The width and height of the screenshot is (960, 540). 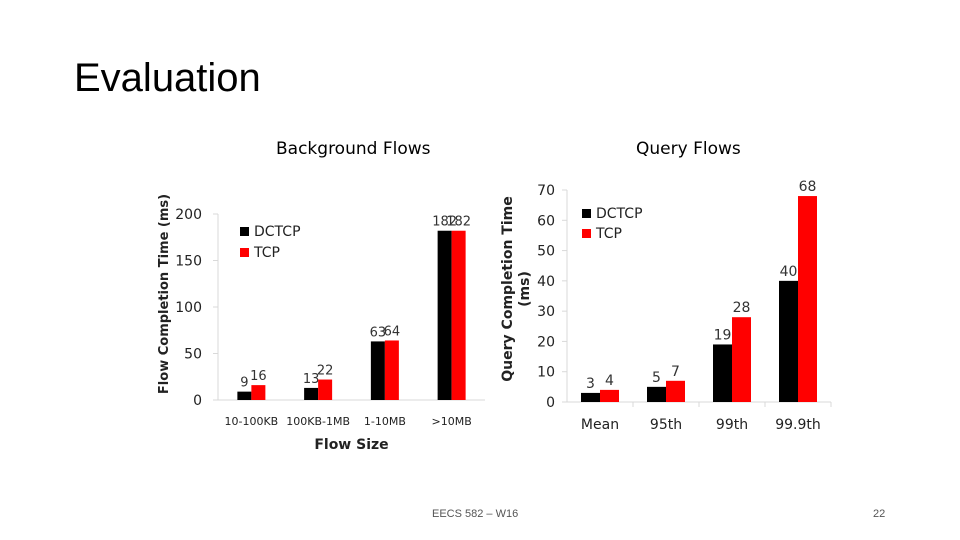 What do you see at coordinates (798, 425) in the screenshot?
I see `x-category-label: 99.9th` at bounding box center [798, 425].